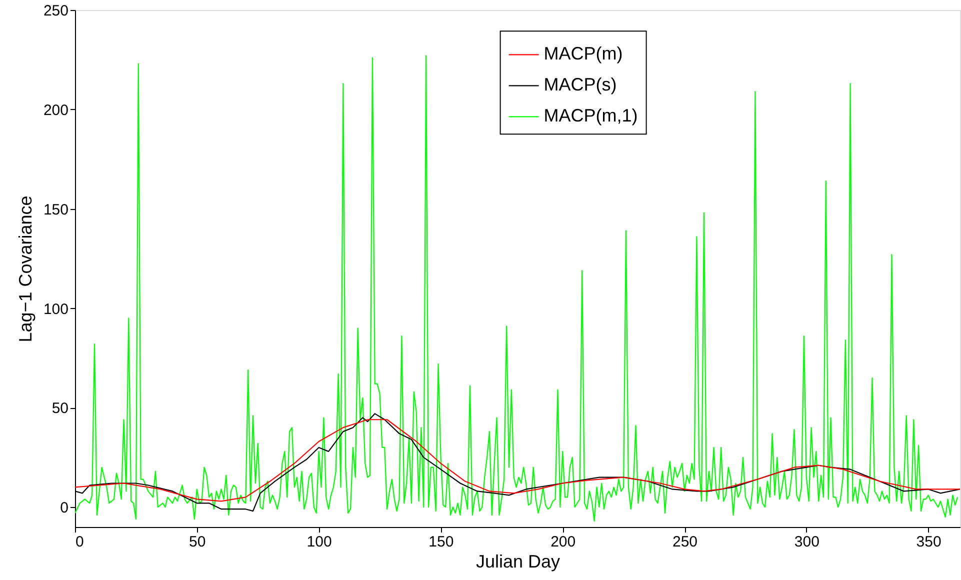 Image resolution: width=961 pixels, height=580 pixels. I want to click on line-series, so click(517, 460).